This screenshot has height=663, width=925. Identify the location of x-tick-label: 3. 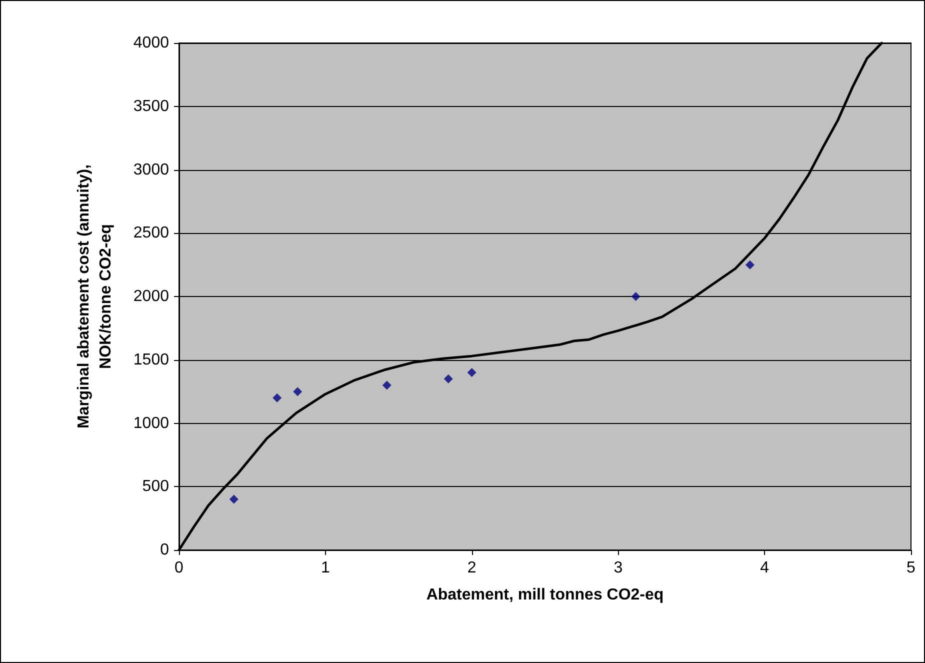
(618, 568).